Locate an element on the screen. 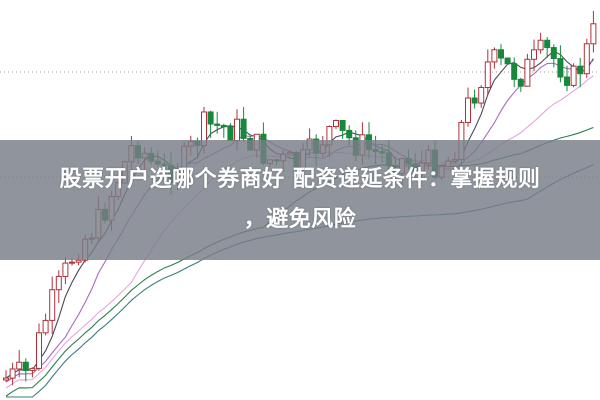  article-title-line-2: ，避免风险 is located at coordinates (300, 219).